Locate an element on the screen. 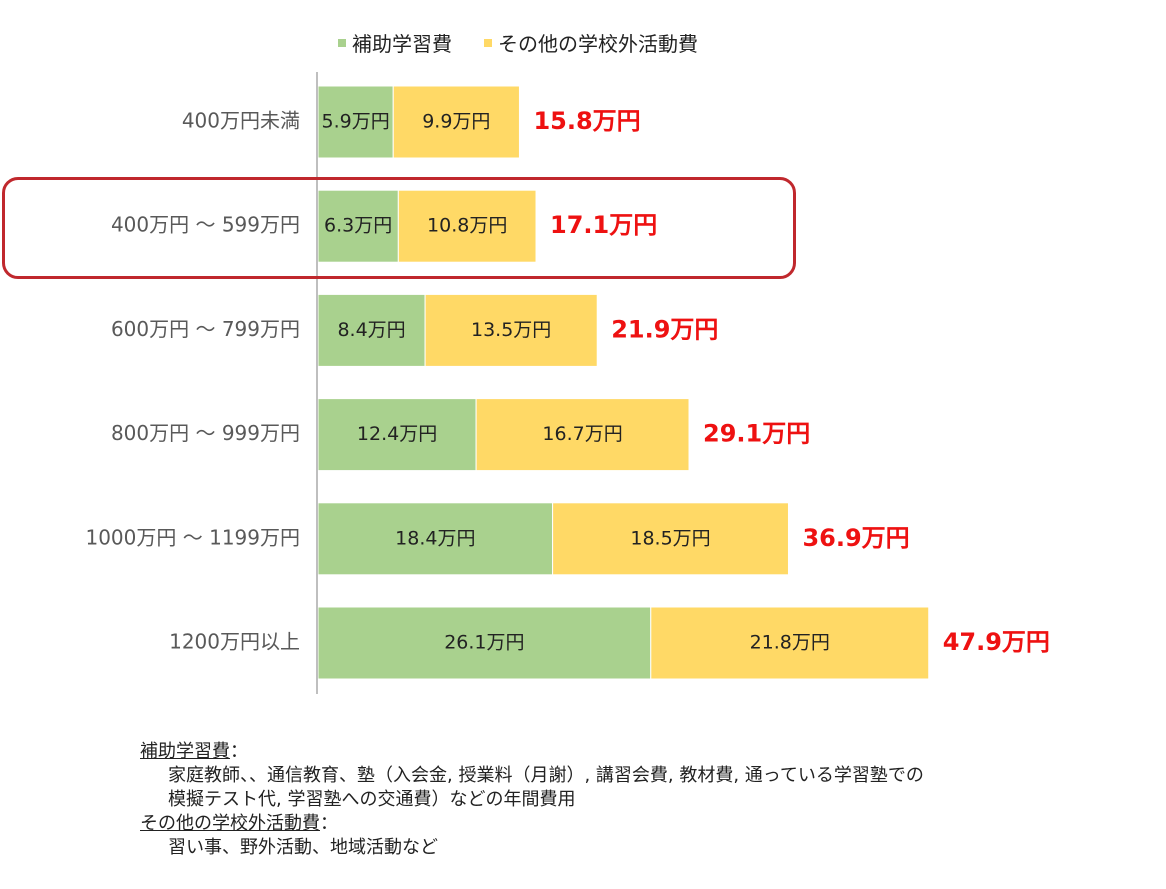  note-b-heading-row: その他の学校外活動費： is located at coordinates (532, 824).